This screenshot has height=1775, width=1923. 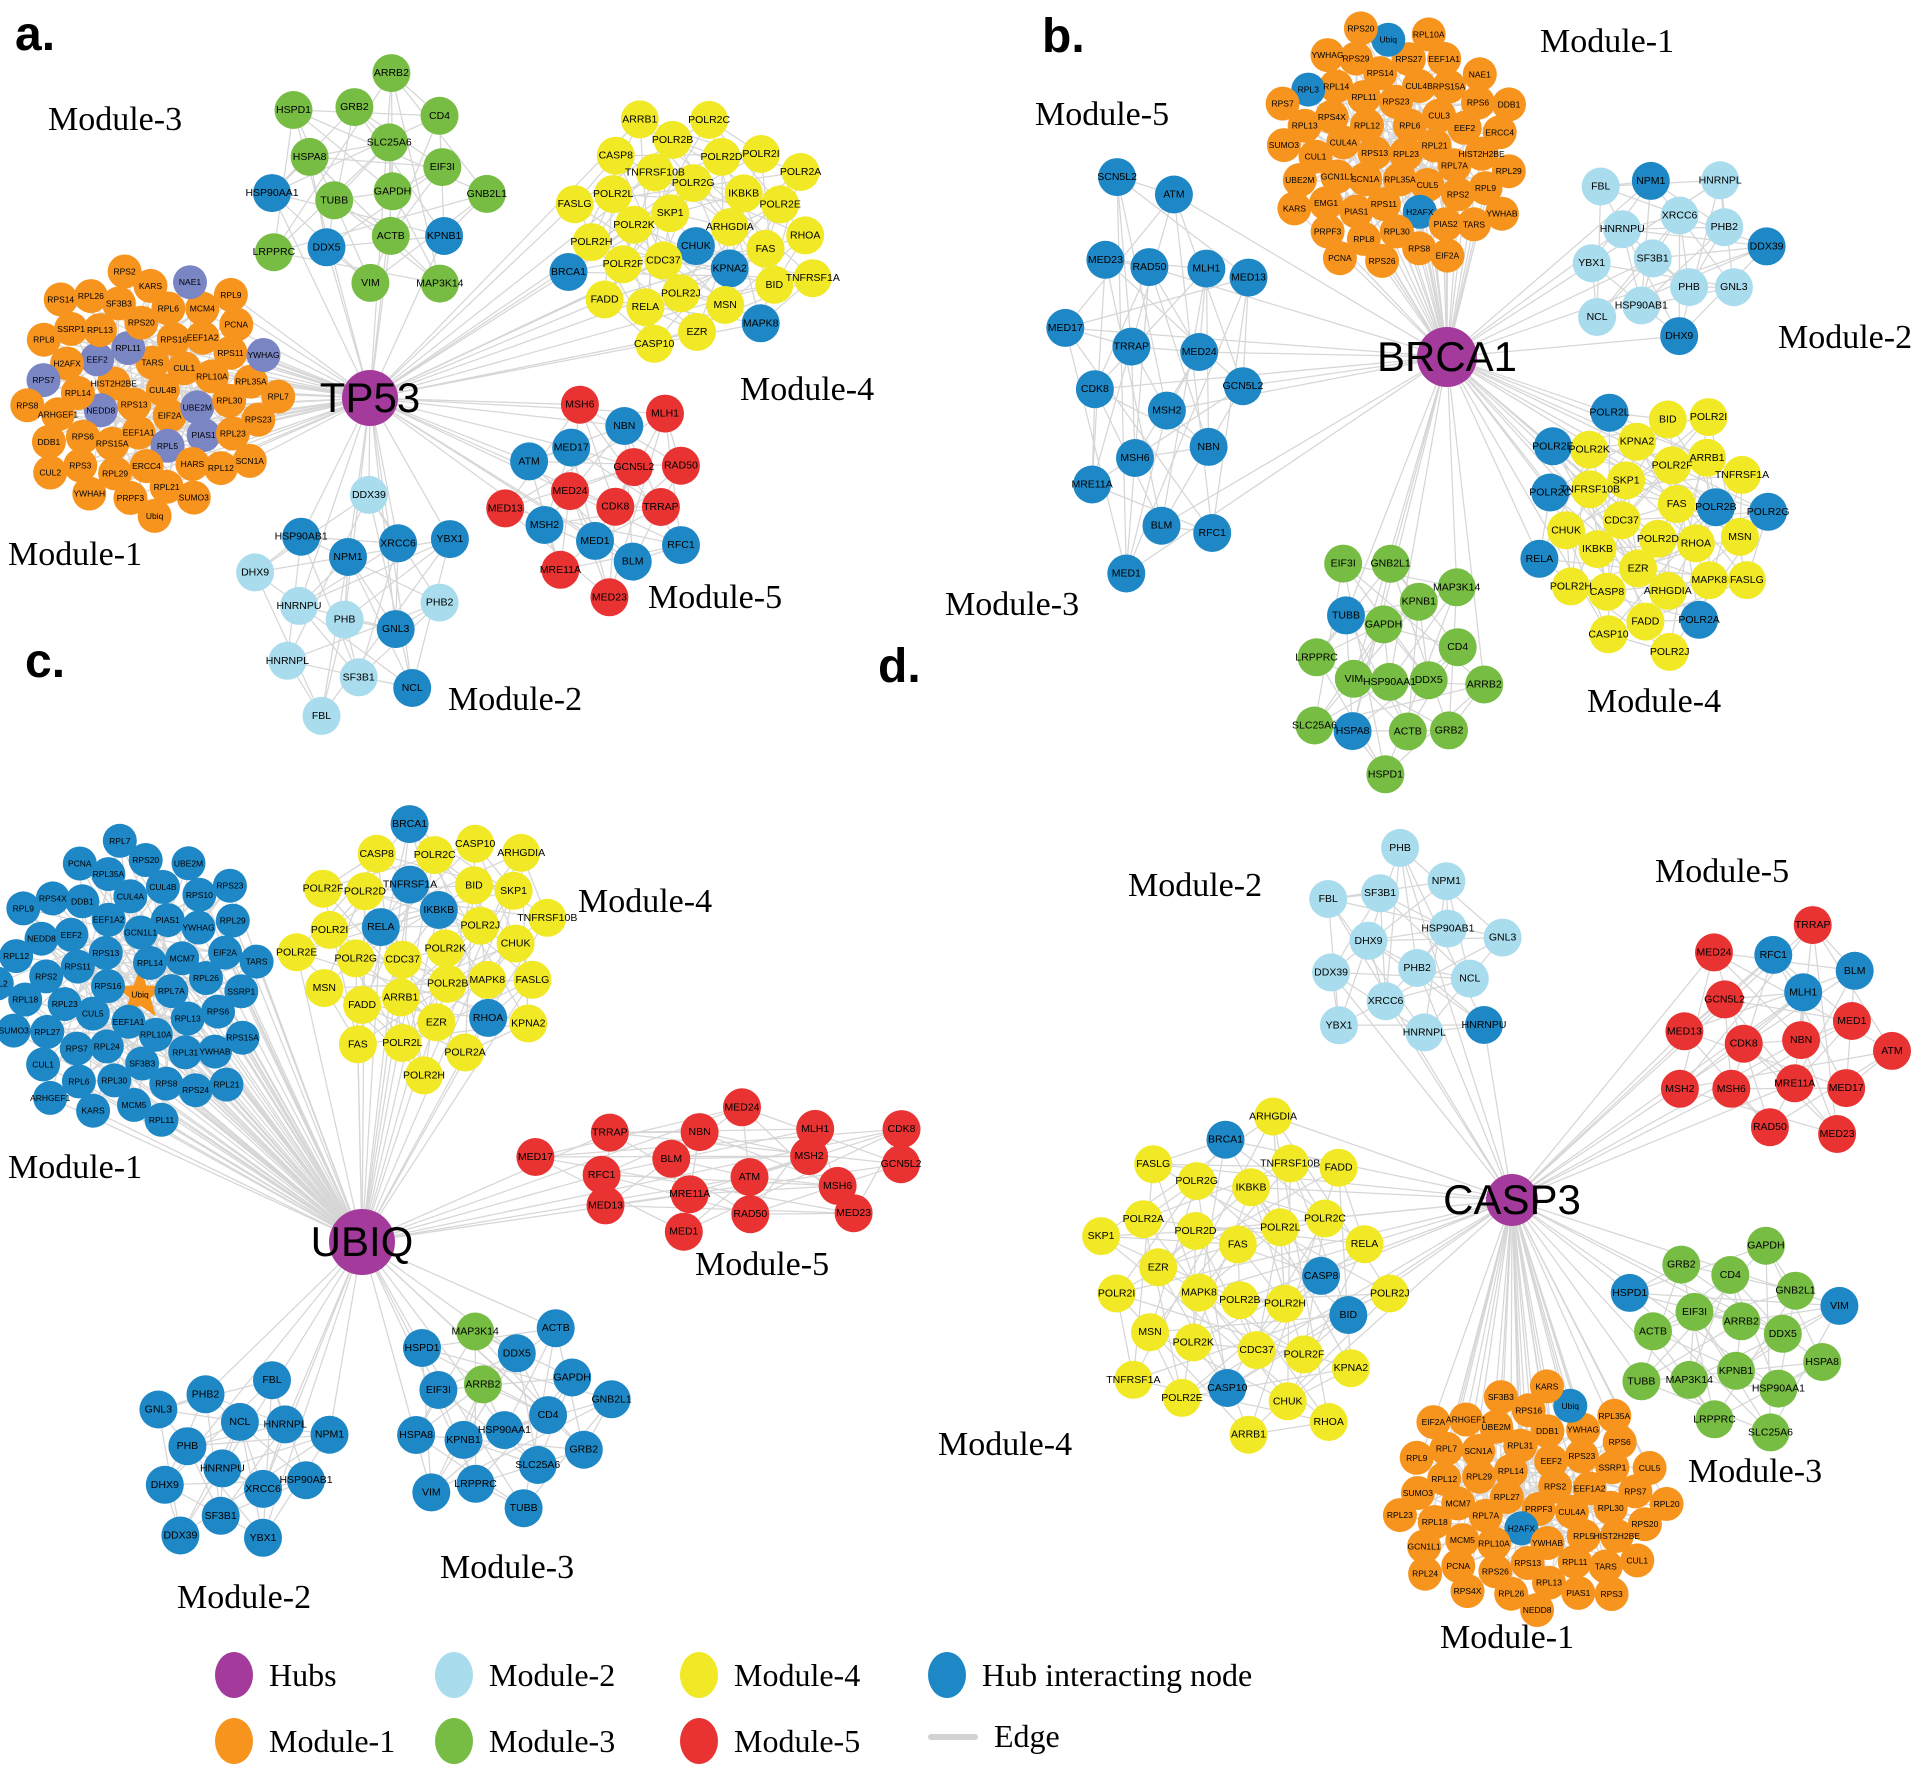 What do you see at coordinates (1166, 410) in the screenshot?
I see `node-MSH2` at bounding box center [1166, 410].